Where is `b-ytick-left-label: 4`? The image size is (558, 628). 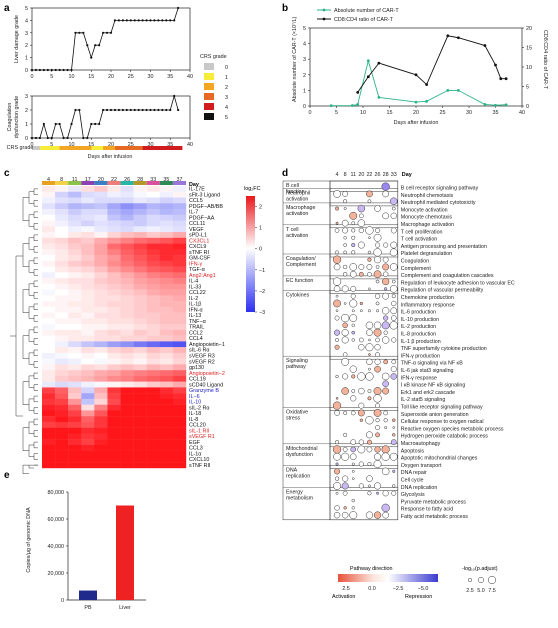
b-ytick-left-label: 4 is located at coordinates (304, 45).